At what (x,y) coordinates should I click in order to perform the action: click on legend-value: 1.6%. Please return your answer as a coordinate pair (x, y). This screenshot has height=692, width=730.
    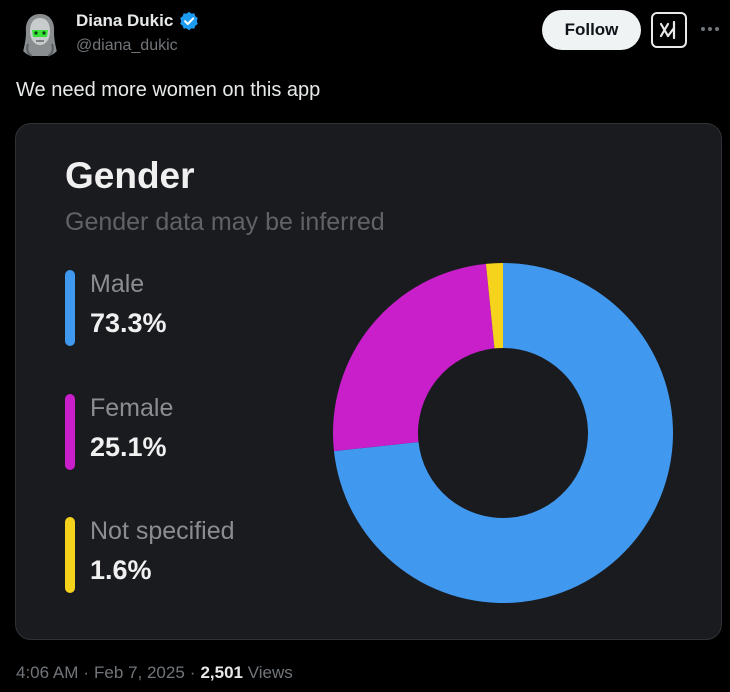
    Looking at the image, I should click on (121, 570).